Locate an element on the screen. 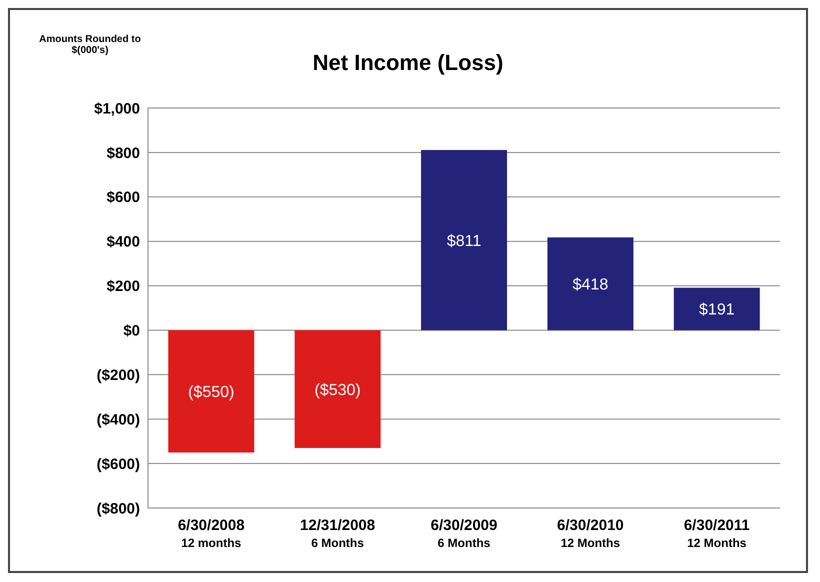  data-label: $418 is located at coordinates (590, 285).